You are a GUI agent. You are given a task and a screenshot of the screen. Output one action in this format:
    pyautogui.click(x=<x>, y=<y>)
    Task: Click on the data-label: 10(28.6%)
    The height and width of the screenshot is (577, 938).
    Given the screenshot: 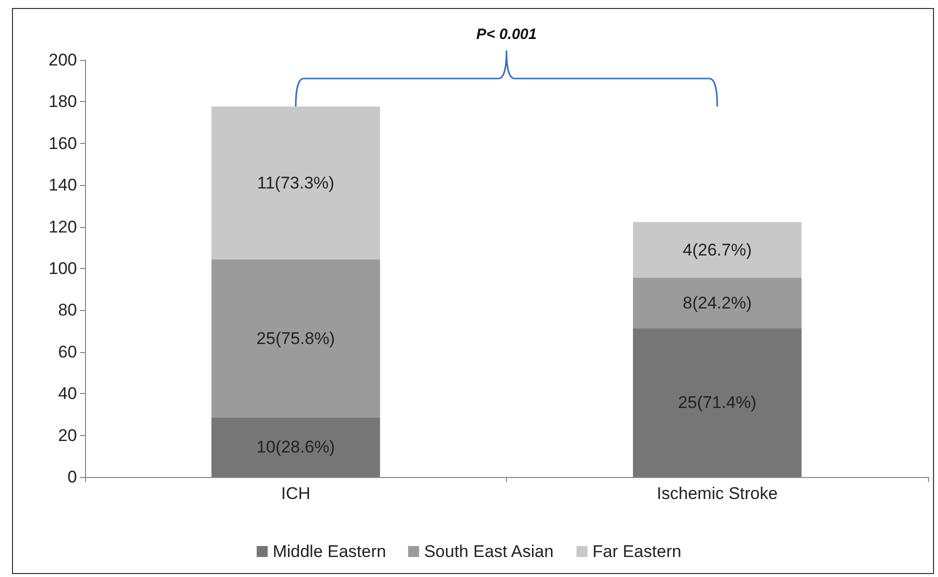 What is the action you would take?
    pyautogui.click(x=295, y=447)
    